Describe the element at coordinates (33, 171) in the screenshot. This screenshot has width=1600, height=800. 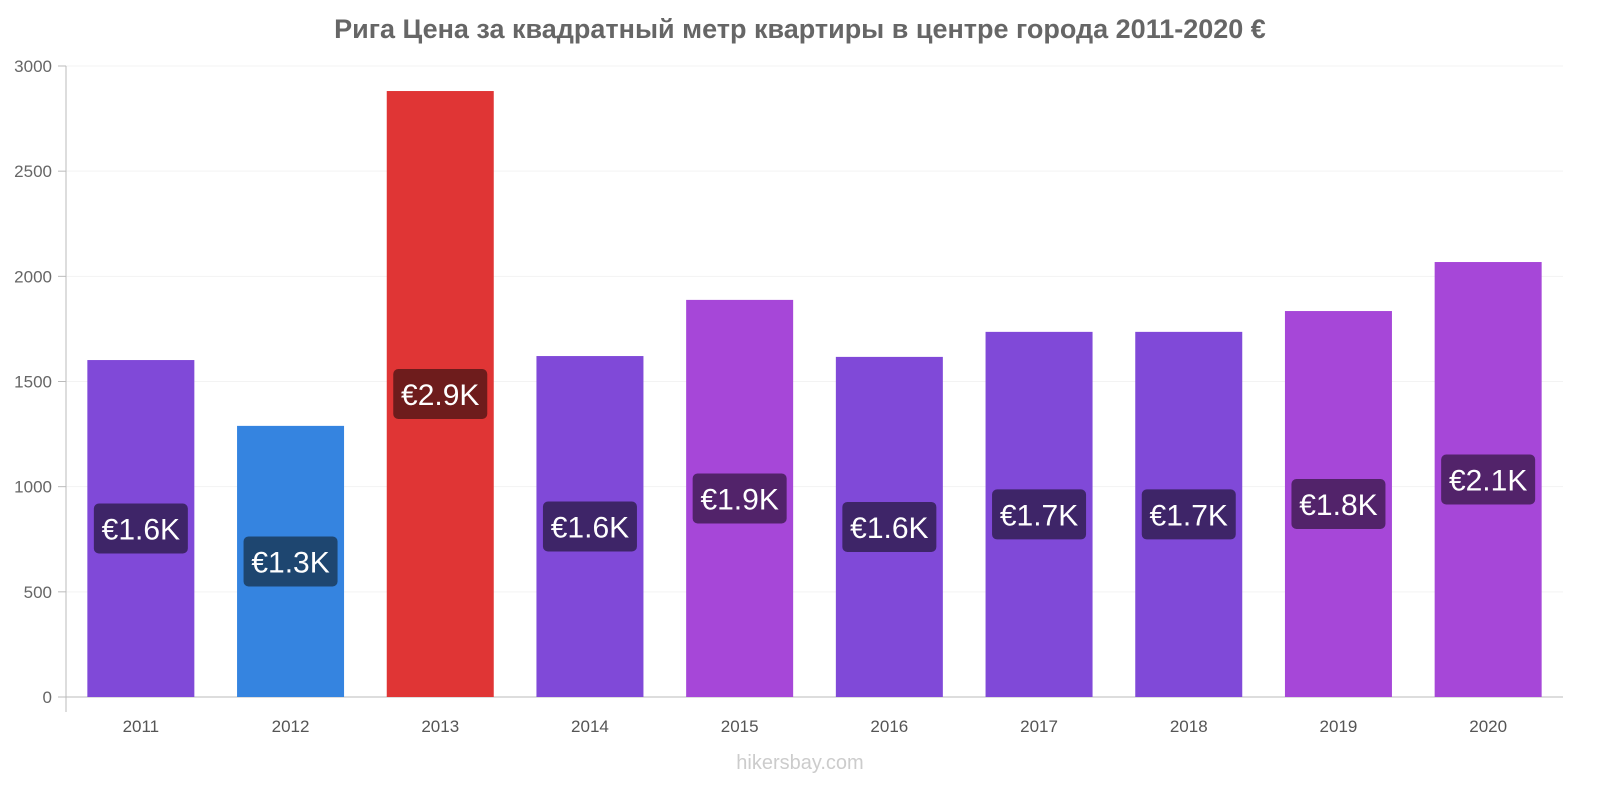
I see `y-tick-label: 2500` at that location.